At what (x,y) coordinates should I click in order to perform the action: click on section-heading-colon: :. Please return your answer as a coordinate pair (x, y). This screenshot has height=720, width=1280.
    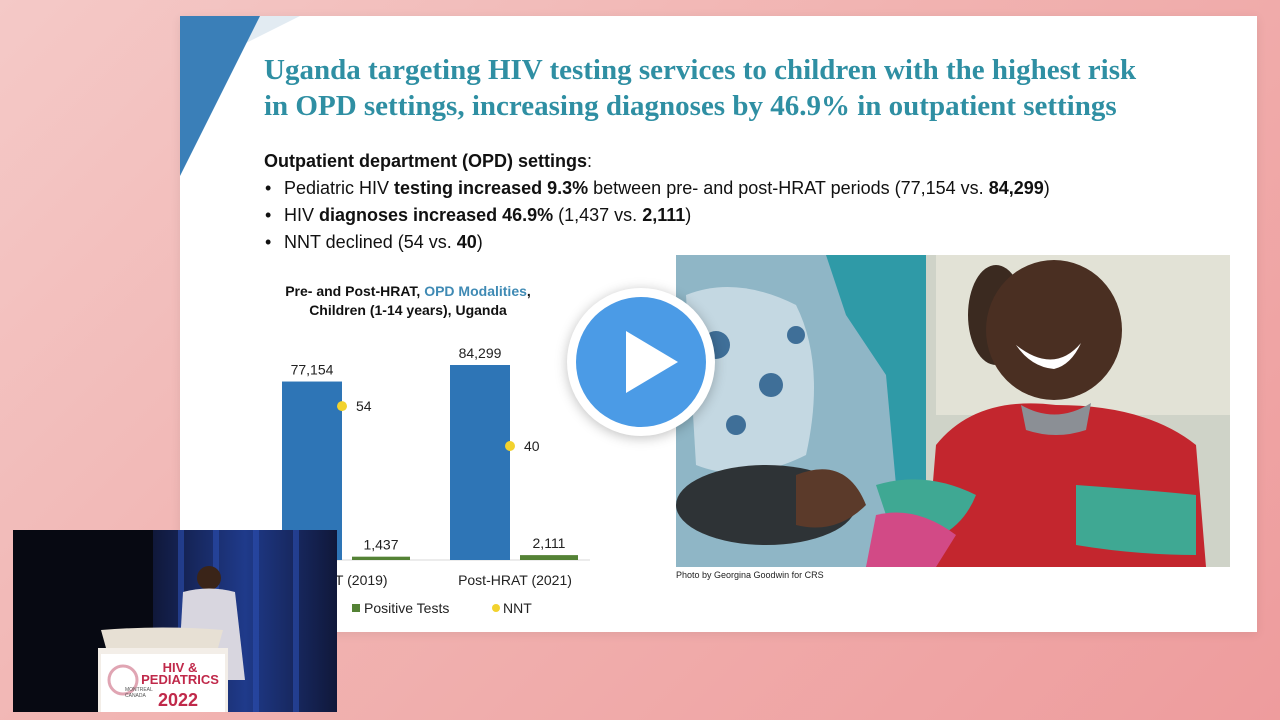
    Looking at the image, I should click on (590, 161).